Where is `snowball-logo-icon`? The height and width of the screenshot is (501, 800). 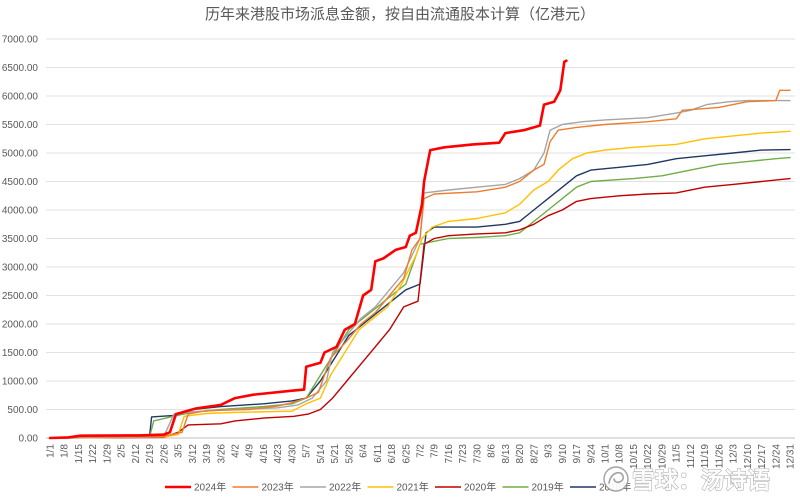 snowball-logo-icon is located at coordinates (616, 479).